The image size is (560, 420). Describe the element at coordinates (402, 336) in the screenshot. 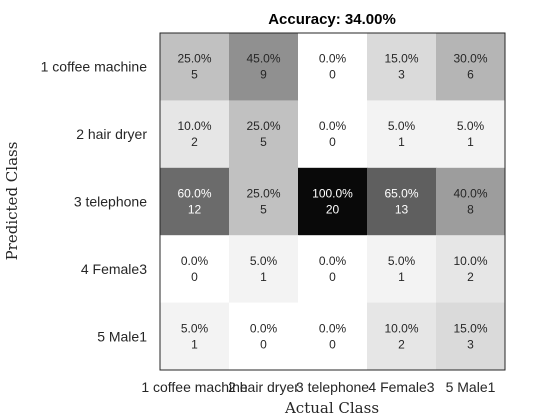

I see `cell-r5-c4` at that location.